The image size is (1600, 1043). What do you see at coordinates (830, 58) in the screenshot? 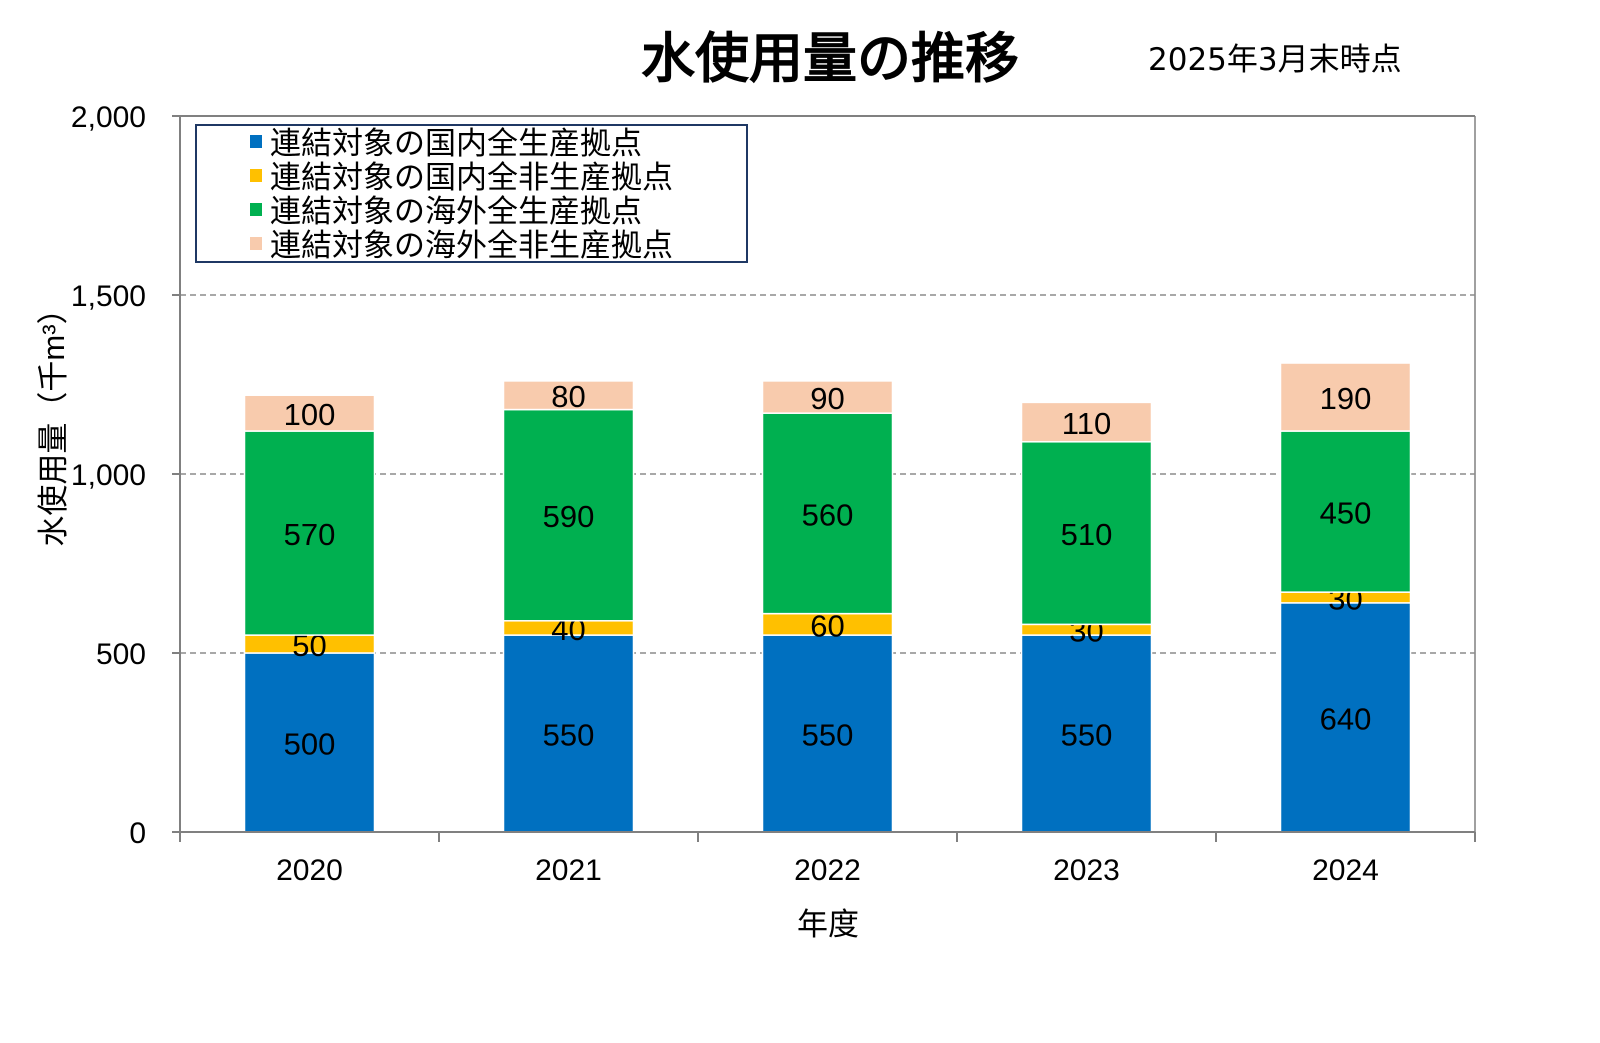
I see `chart-title: 水使用量の推移` at bounding box center [830, 58].